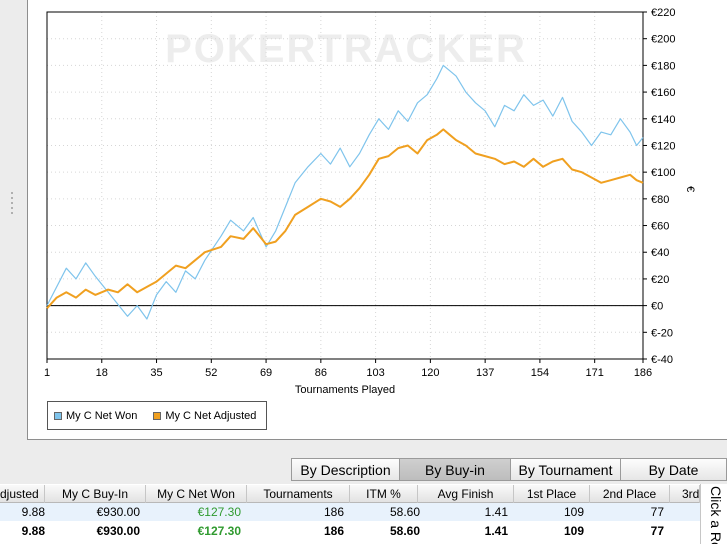 The height and width of the screenshot is (544, 727). I want to click on splitter-handle-vertical, so click(12, 207).